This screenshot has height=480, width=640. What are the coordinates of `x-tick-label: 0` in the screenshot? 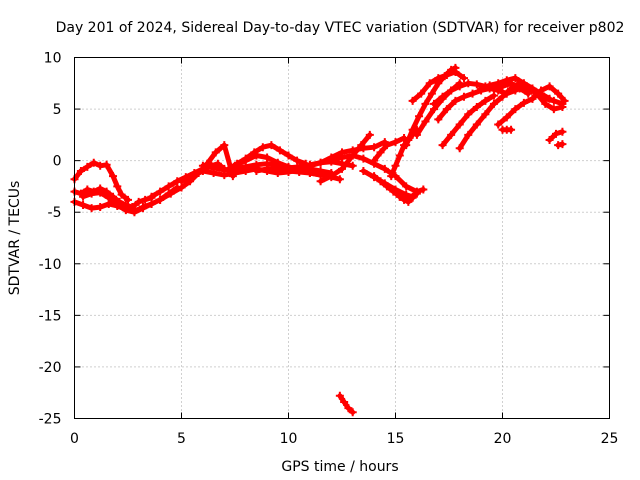 It's located at (74, 439).